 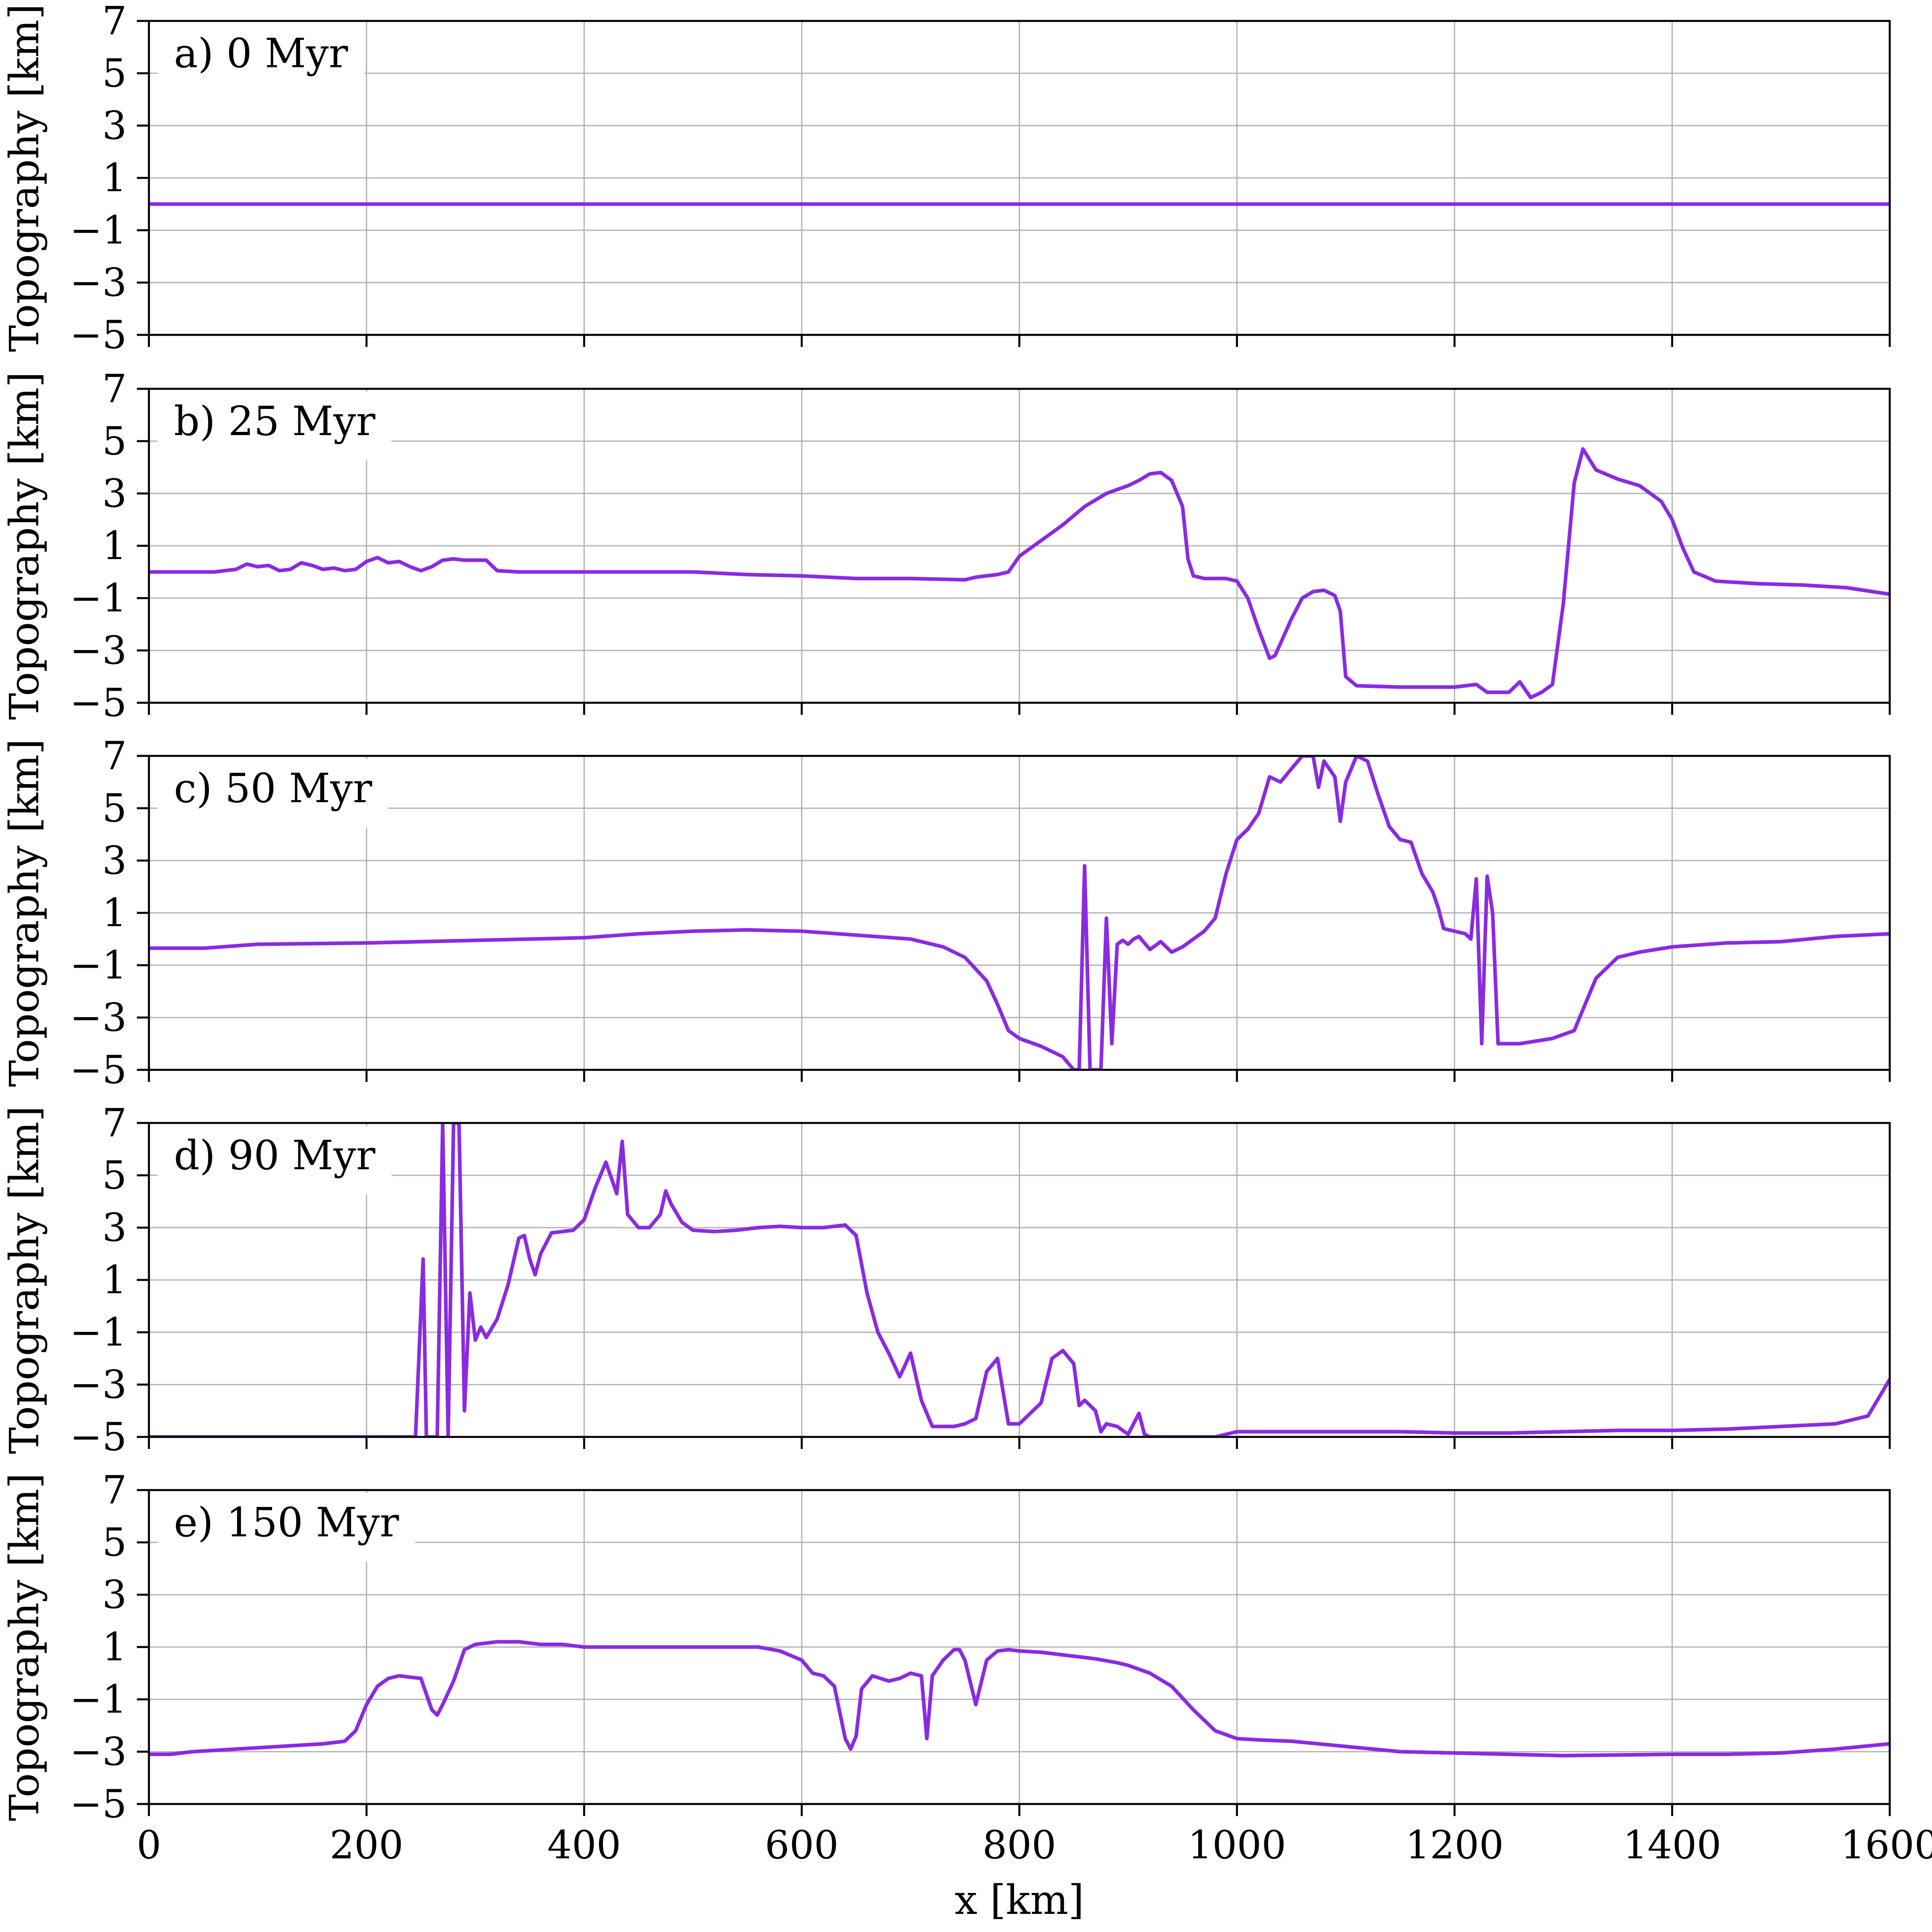 What do you see at coordinates (275, 422) in the screenshot?
I see `panel-label-2: b) 25 Myr` at bounding box center [275, 422].